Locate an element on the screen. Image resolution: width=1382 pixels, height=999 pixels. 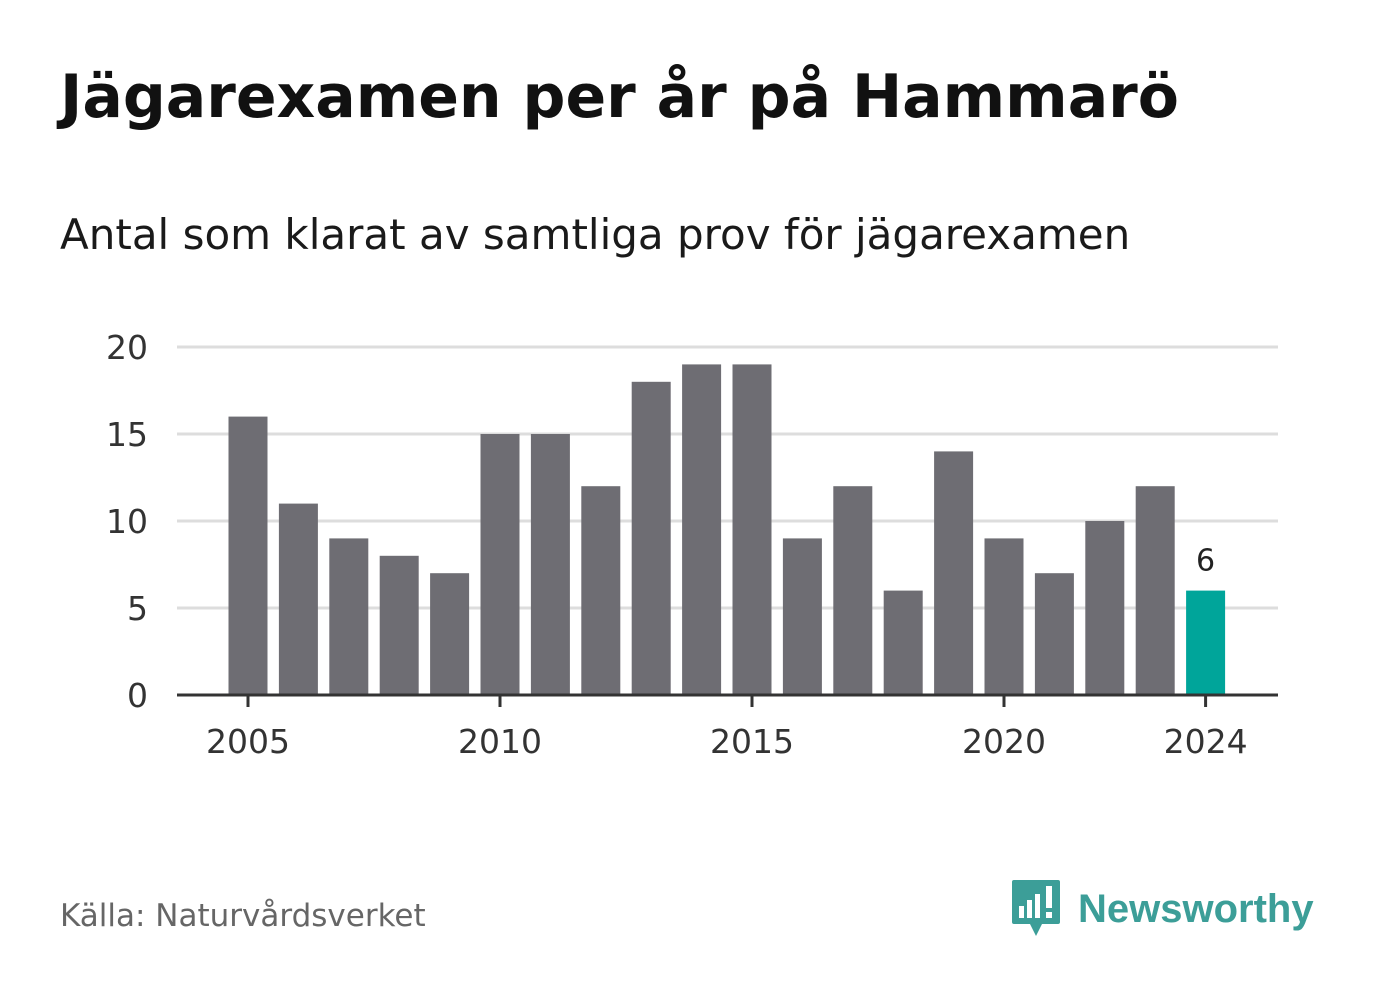
y-axis-ticks: 0 5 10 15 20 is located at coordinates (127, 521).